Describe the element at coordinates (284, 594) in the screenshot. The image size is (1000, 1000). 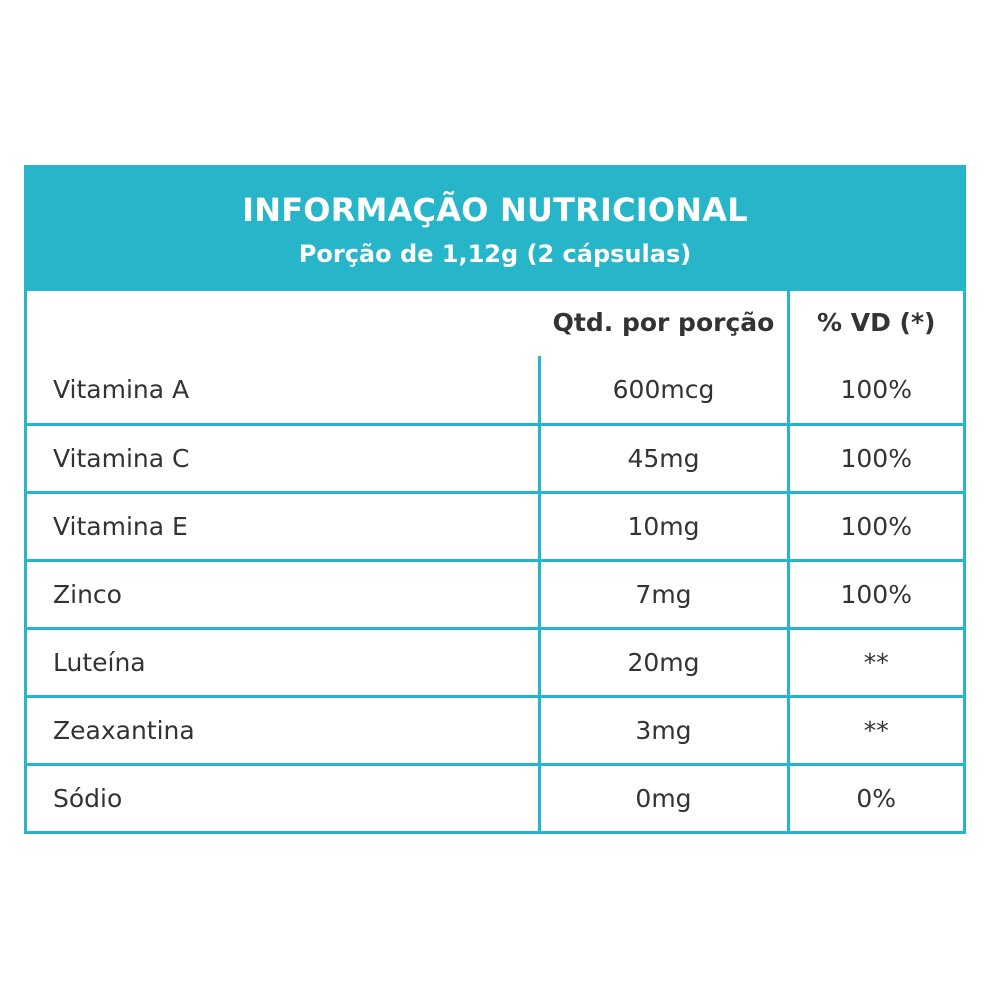
I see `nutrient-name: Zinco` at that location.